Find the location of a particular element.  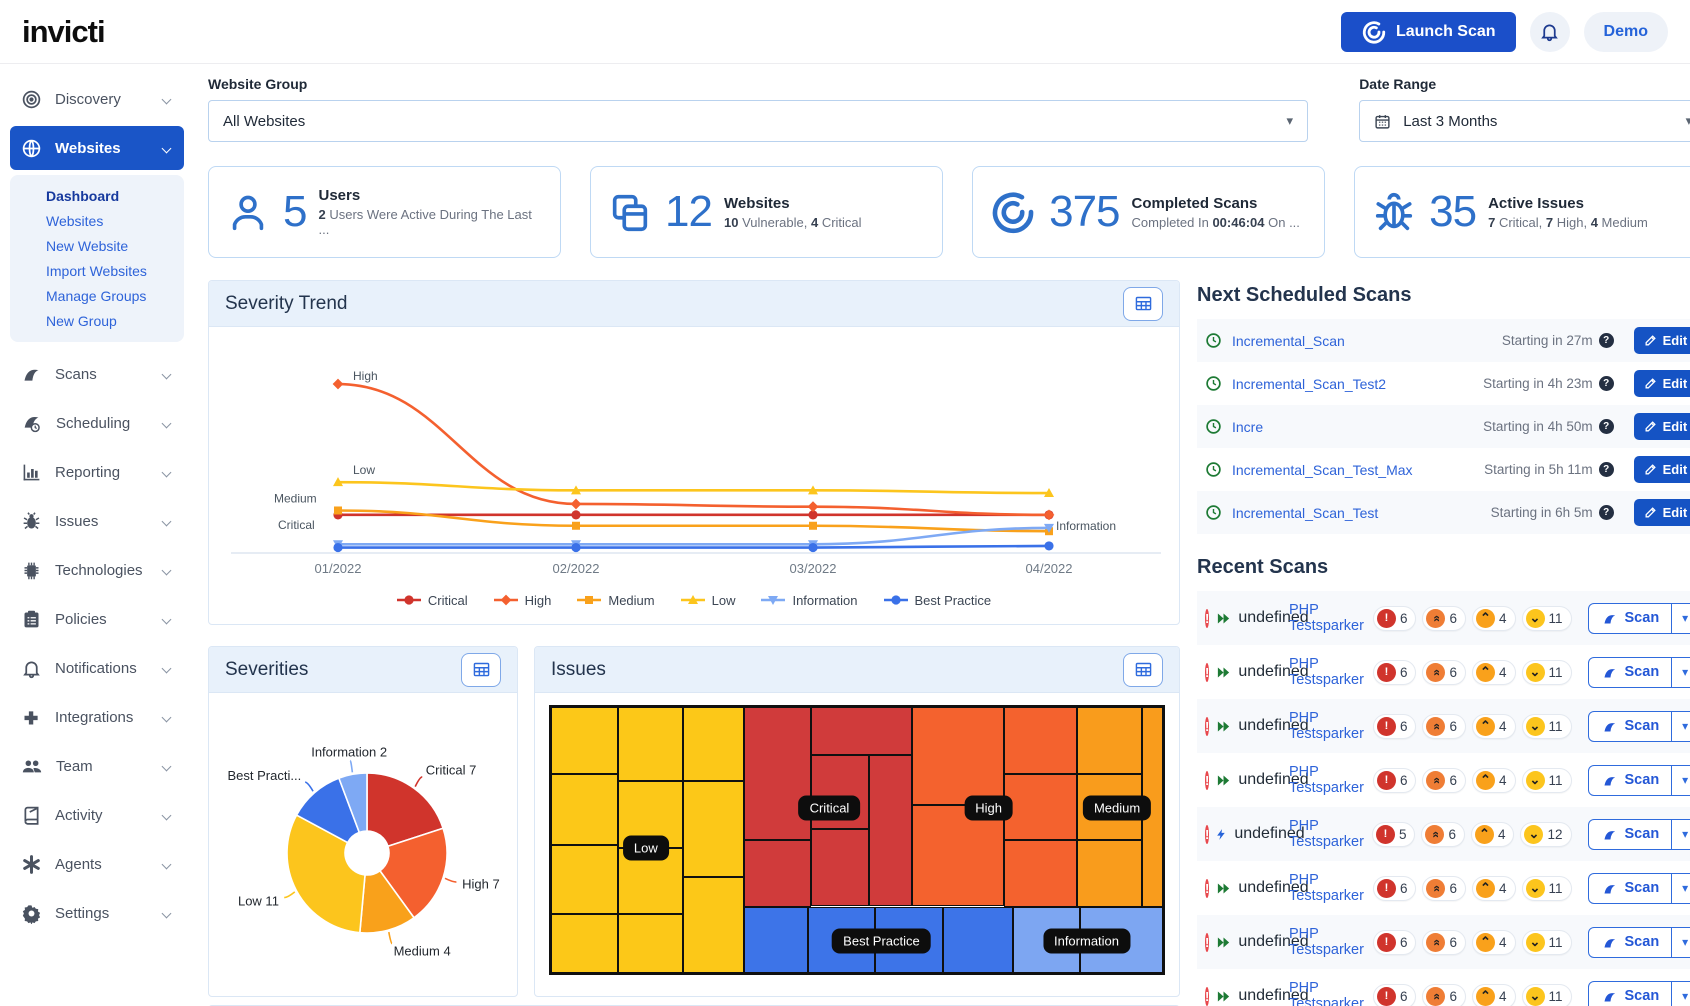

scheduled-scan-name-link: Incremental_Scan_Test_Max is located at coordinates (1322, 469).